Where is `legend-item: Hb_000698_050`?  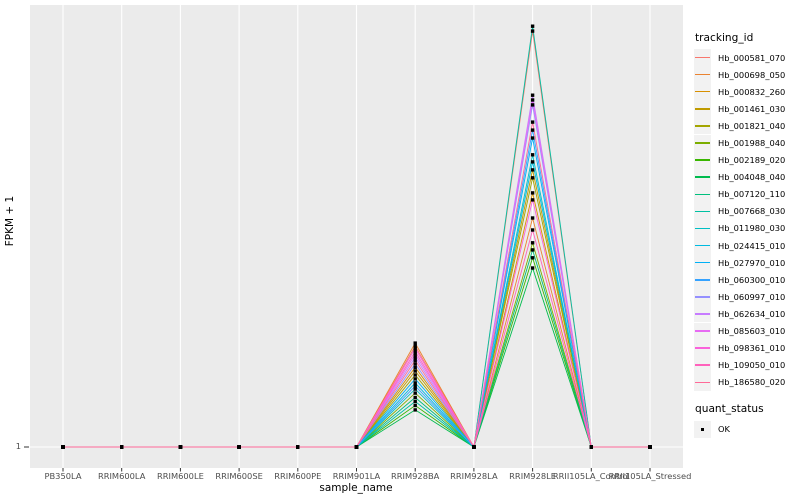
legend-item: Hb_000698_050 is located at coordinates (739, 75).